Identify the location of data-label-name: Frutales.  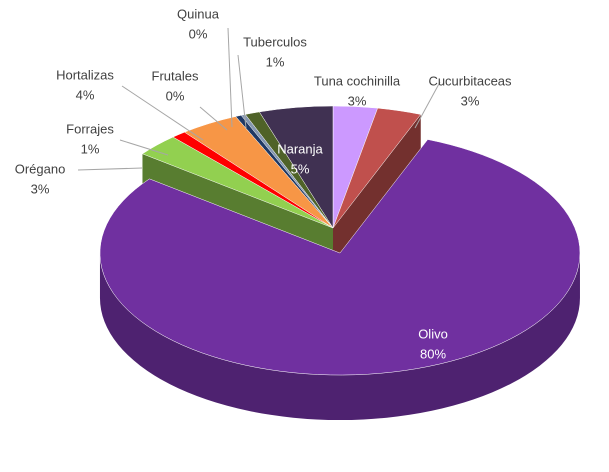
(175, 75).